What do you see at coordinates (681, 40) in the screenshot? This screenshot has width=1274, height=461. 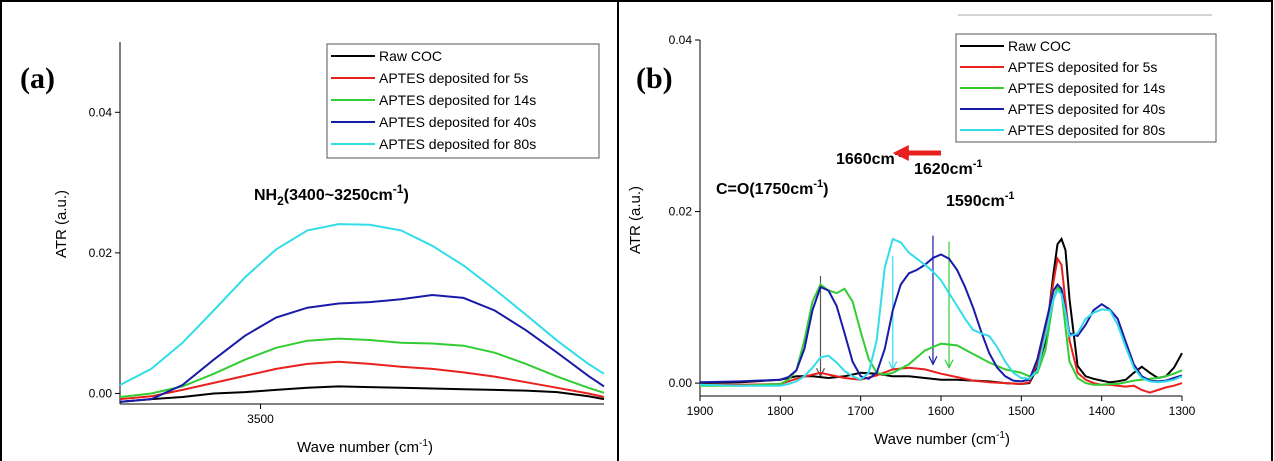 I see `panel-b-y-tick-label: 0.04` at bounding box center [681, 40].